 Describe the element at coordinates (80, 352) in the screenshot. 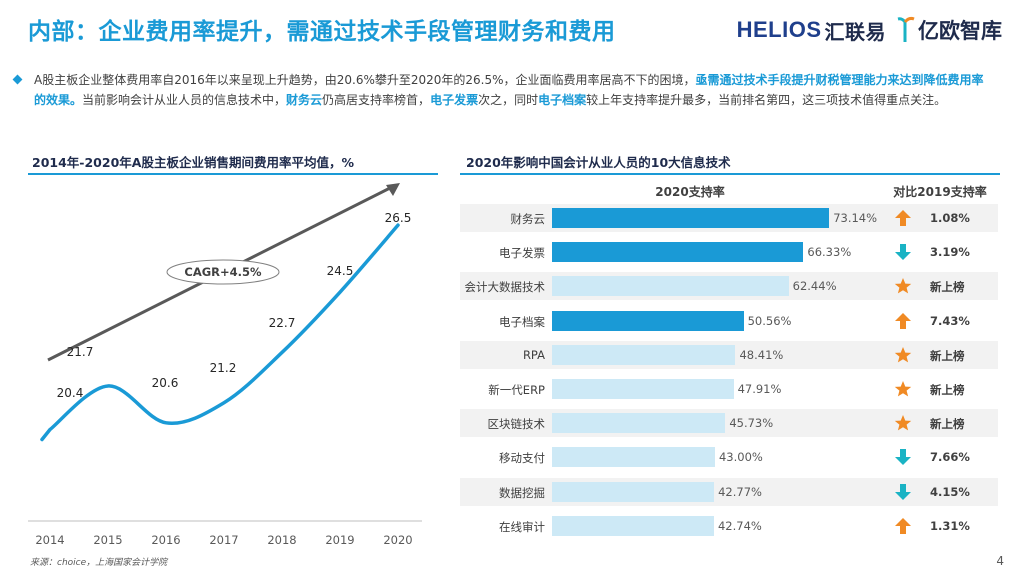

I see `data-label: 21.7` at that location.